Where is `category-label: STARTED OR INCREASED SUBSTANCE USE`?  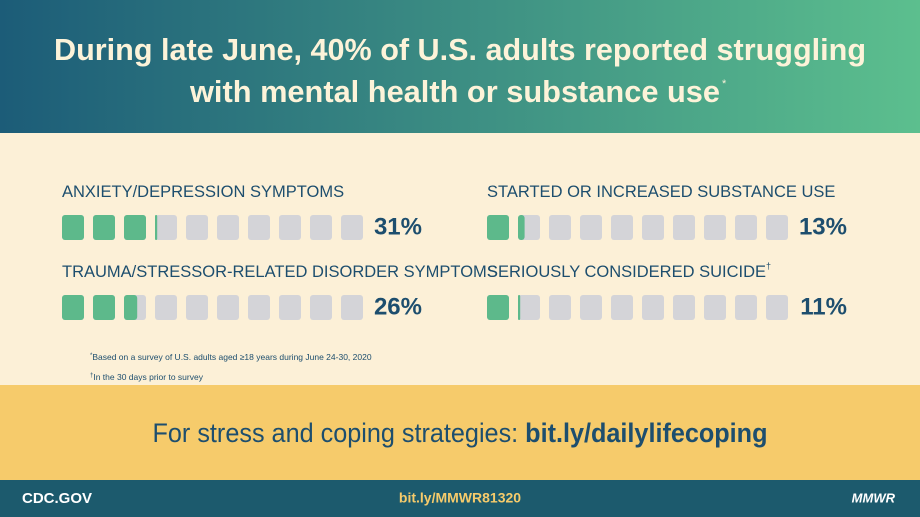 category-label: STARTED OR INCREASED SUBSTANCE USE is located at coordinates (661, 192).